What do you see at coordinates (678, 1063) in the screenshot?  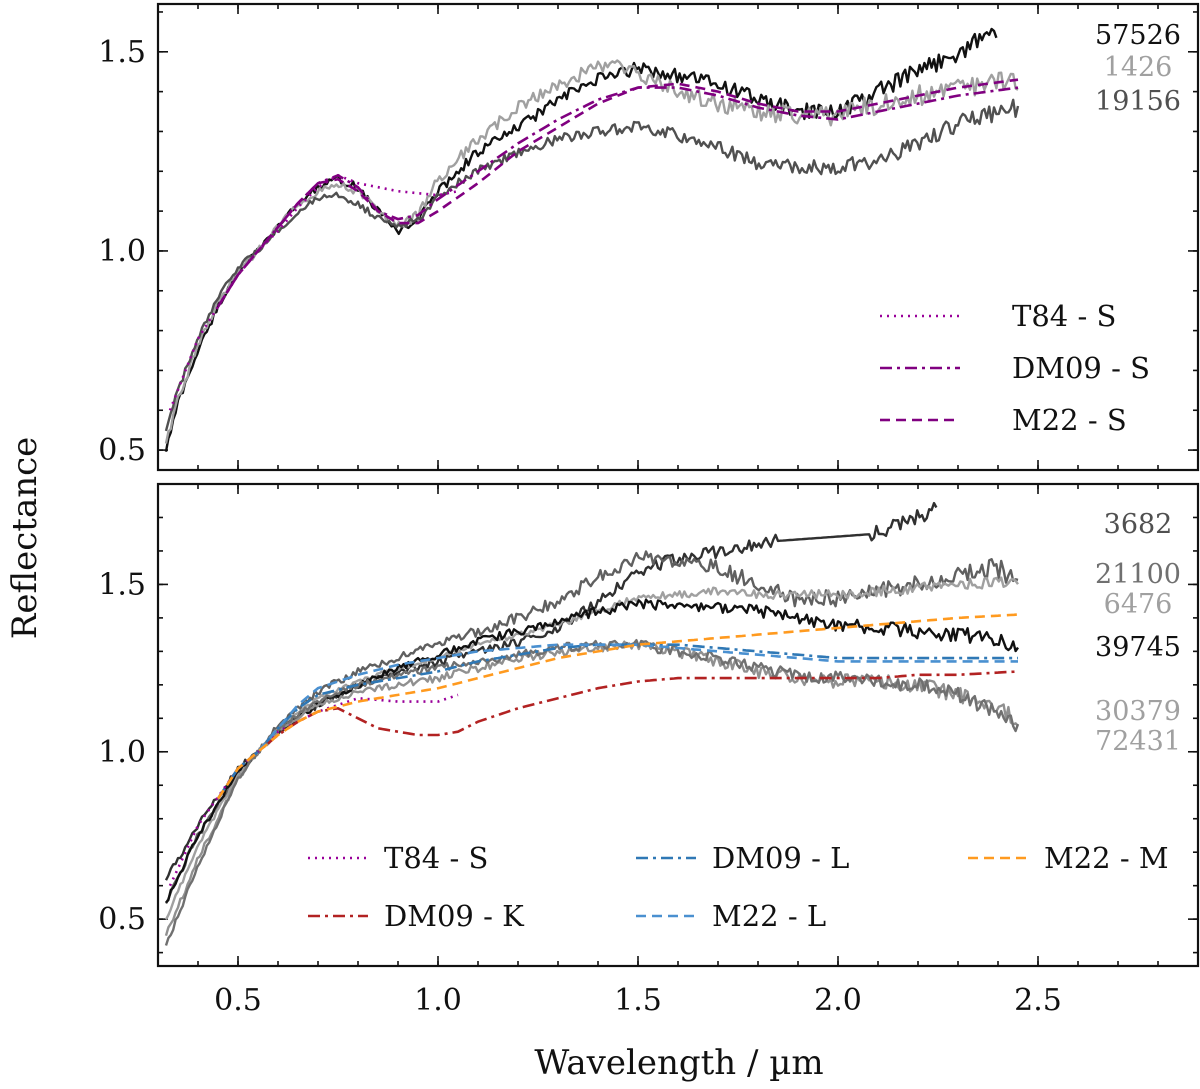 I see `x-axis-label: Wavelength / µm` at bounding box center [678, 1063].